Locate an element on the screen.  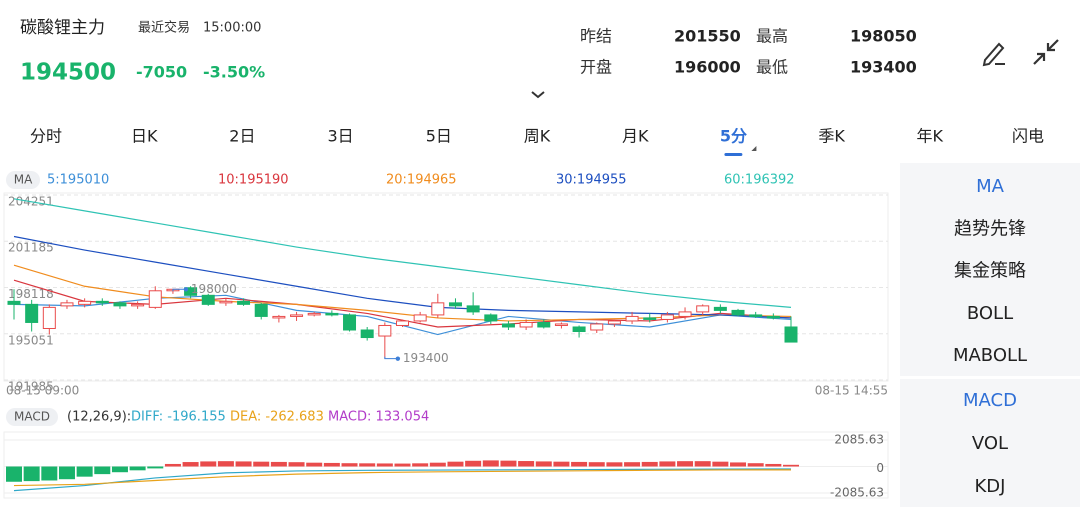
macd-legend: MACD: 133.054 is located at coordinates (378, 417).